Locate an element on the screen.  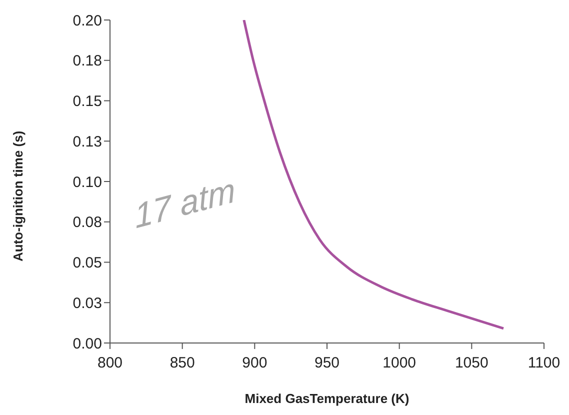
y-tick-label: 0.10 is located at coordinates (87, 182).